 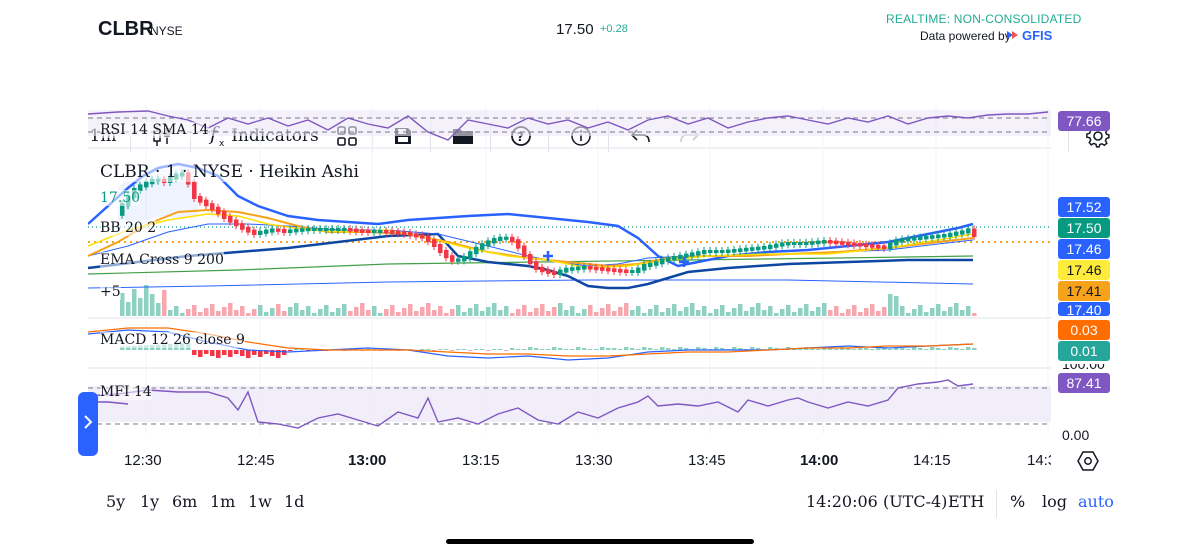 I want to click on more-indicators-label: +5, so click(x=110, y=292).